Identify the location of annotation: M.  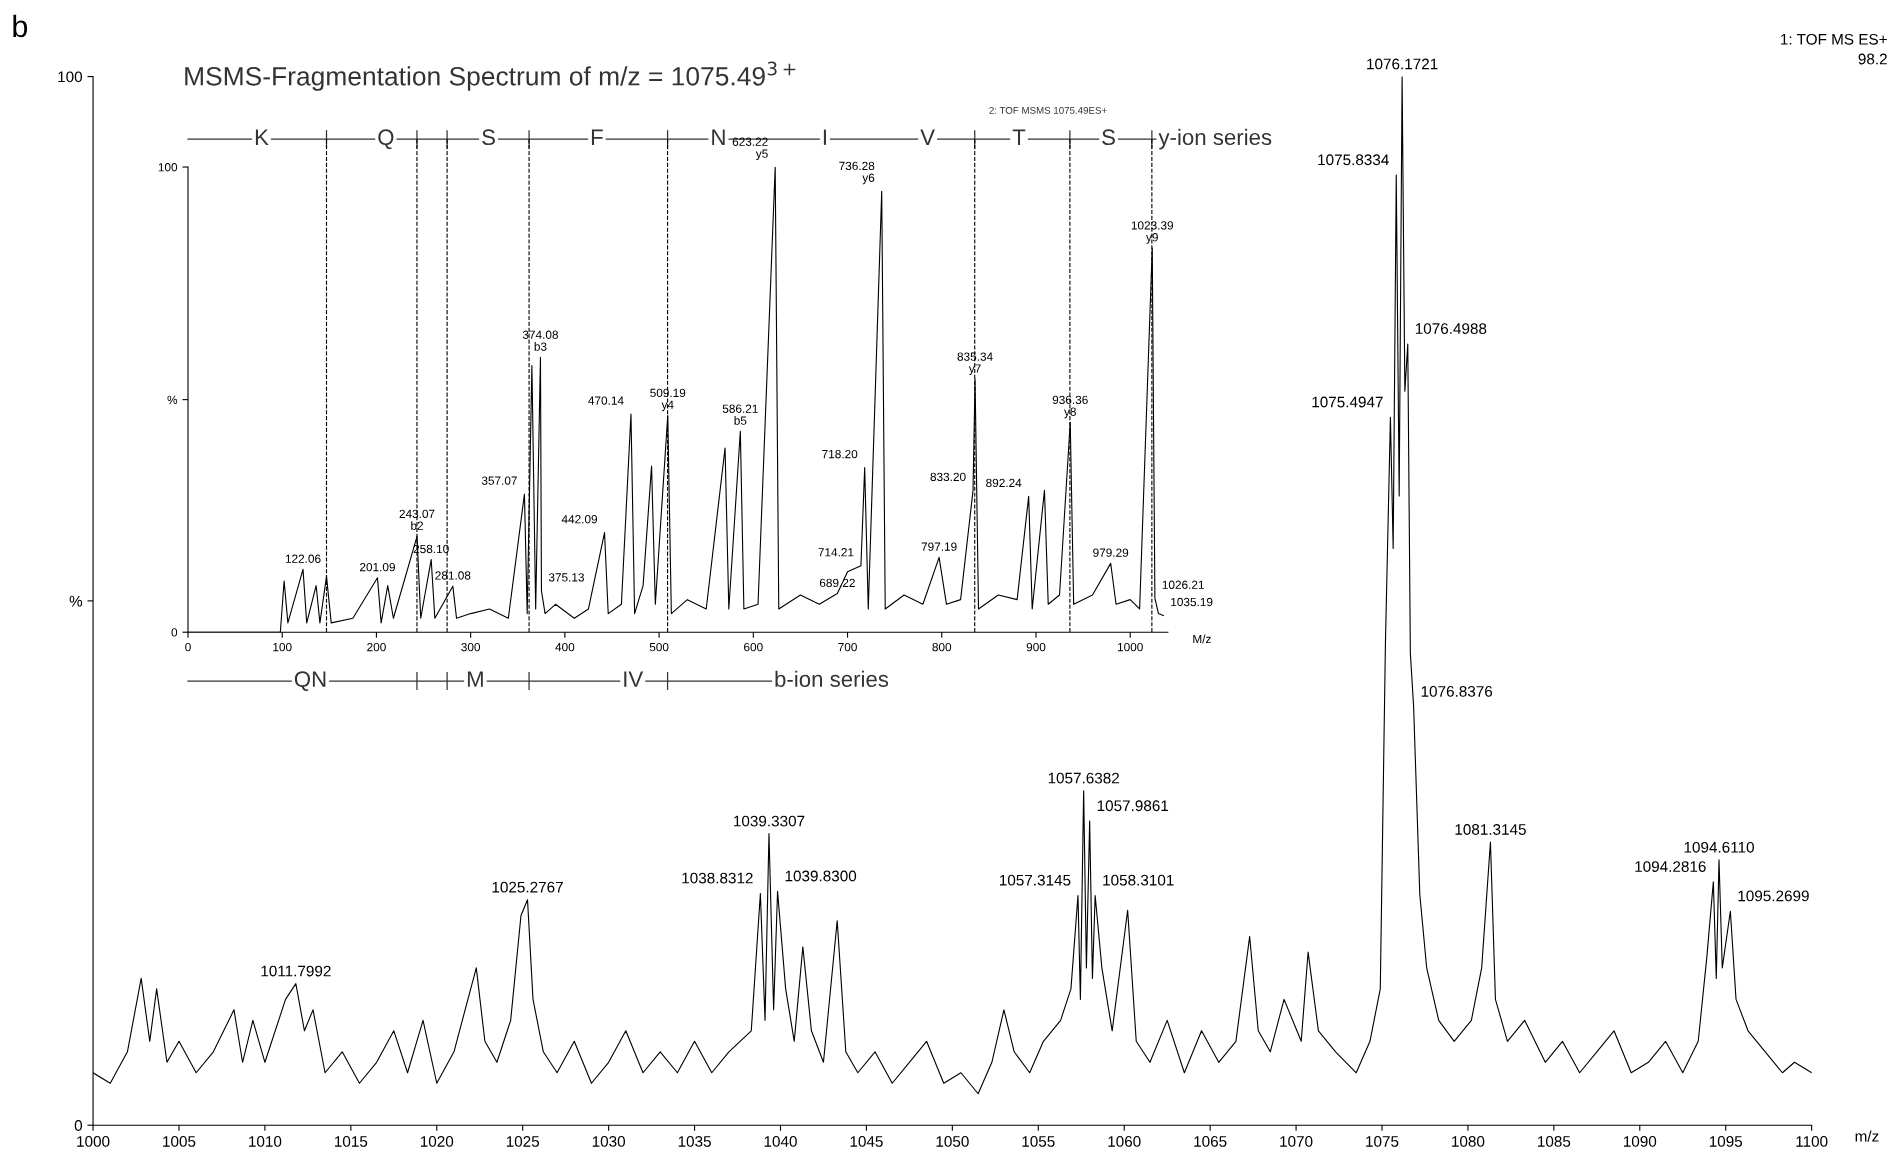
(475, 679).